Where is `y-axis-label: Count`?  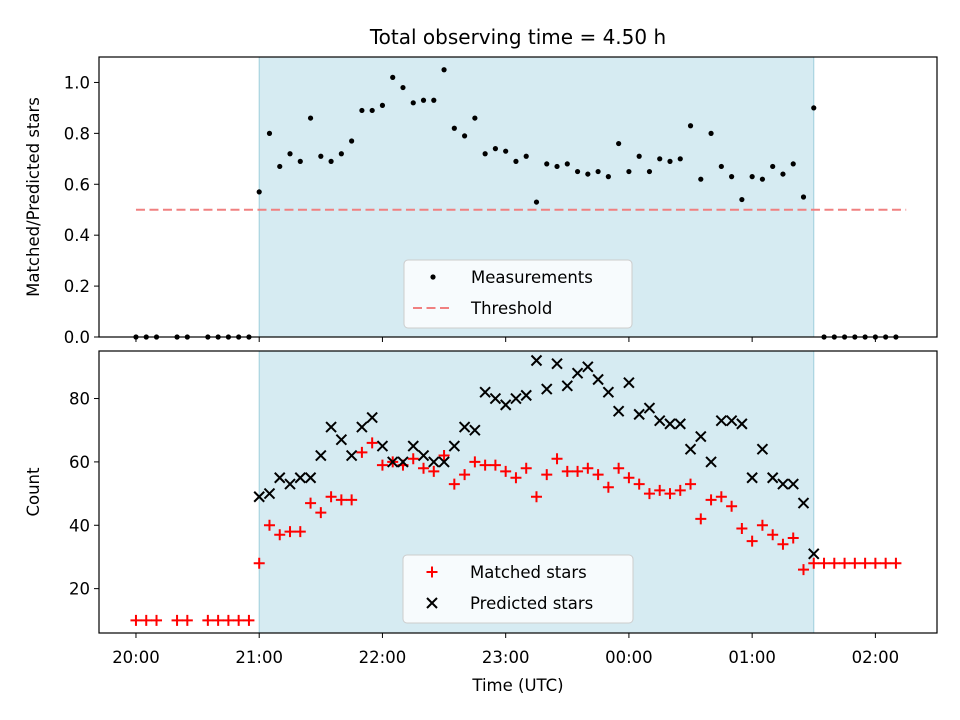
y-axis-label: Count is located at coordinates (33, 492).